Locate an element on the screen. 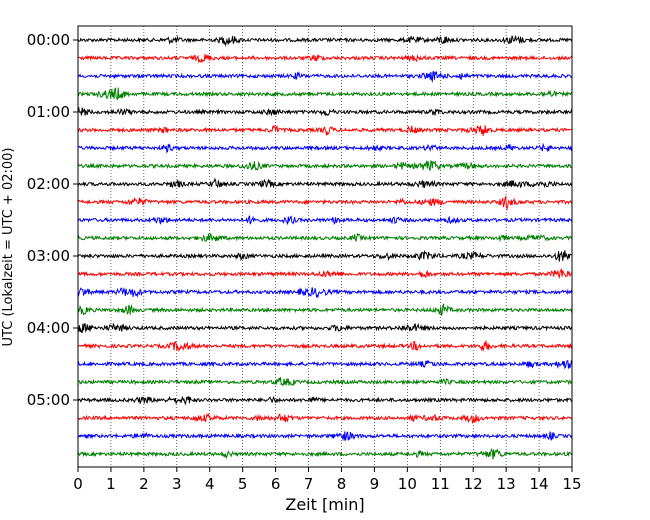  y-tick-label: 00:00 is located at coordinates (48, 40).